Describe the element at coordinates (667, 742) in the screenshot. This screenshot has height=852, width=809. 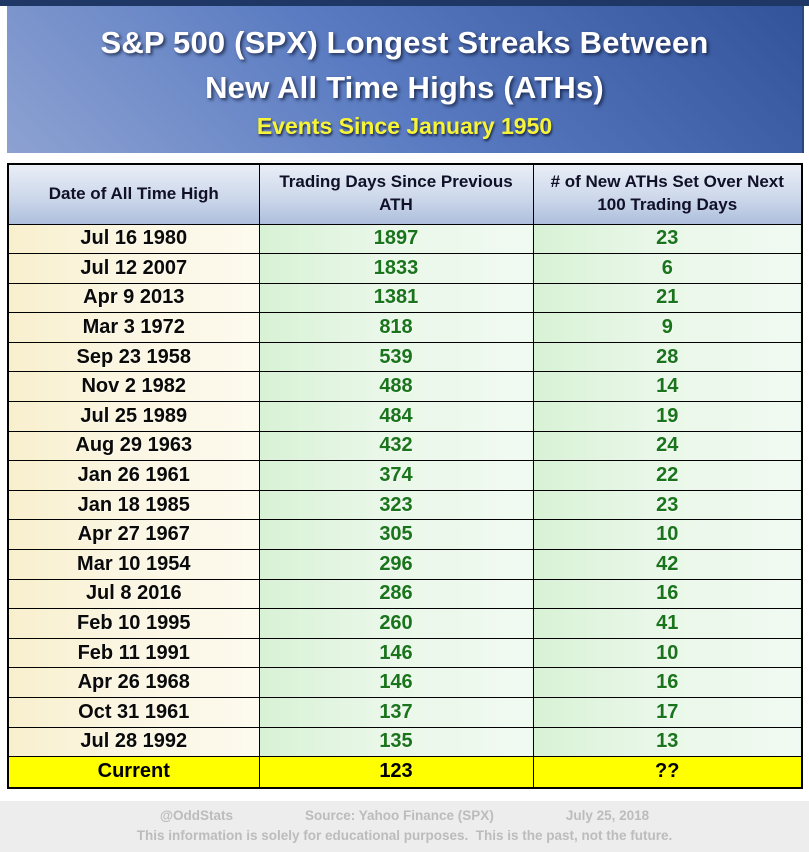
I see `next-aths-cell: 13` at that location.